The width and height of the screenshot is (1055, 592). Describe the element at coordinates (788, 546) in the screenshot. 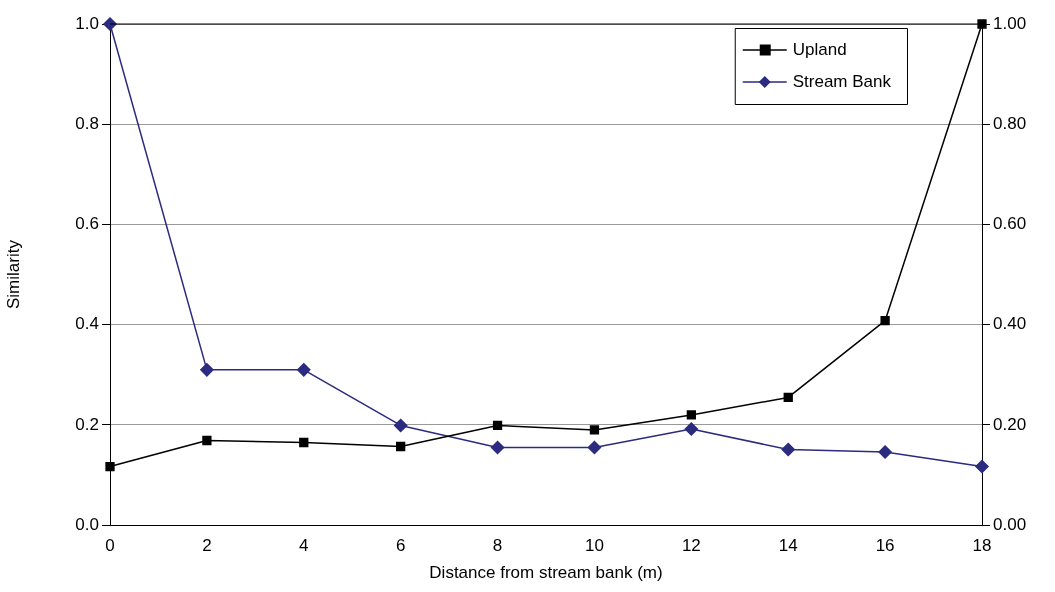

I see `x-tick-label: 14` at that location.